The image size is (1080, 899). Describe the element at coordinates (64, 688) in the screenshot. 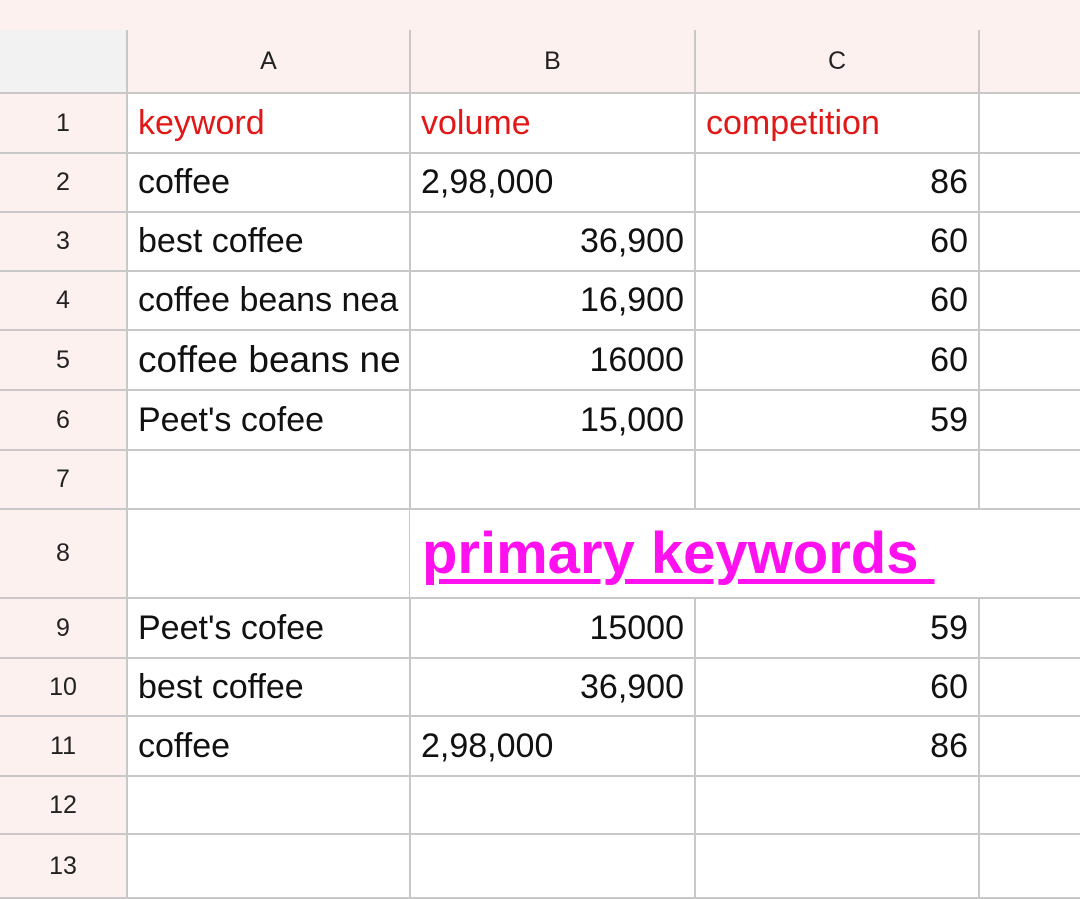

I see `row-header-10: 10` at that location.